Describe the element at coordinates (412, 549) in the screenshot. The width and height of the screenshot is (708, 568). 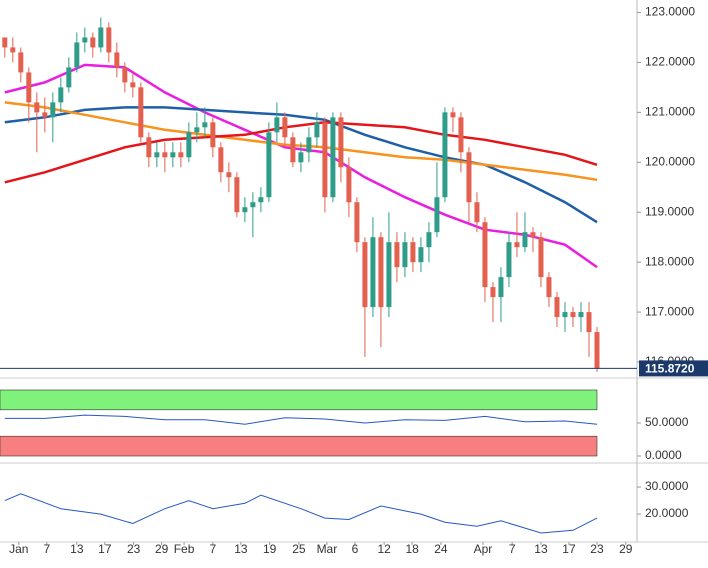
I see `x-tick-label: 18` at that location.